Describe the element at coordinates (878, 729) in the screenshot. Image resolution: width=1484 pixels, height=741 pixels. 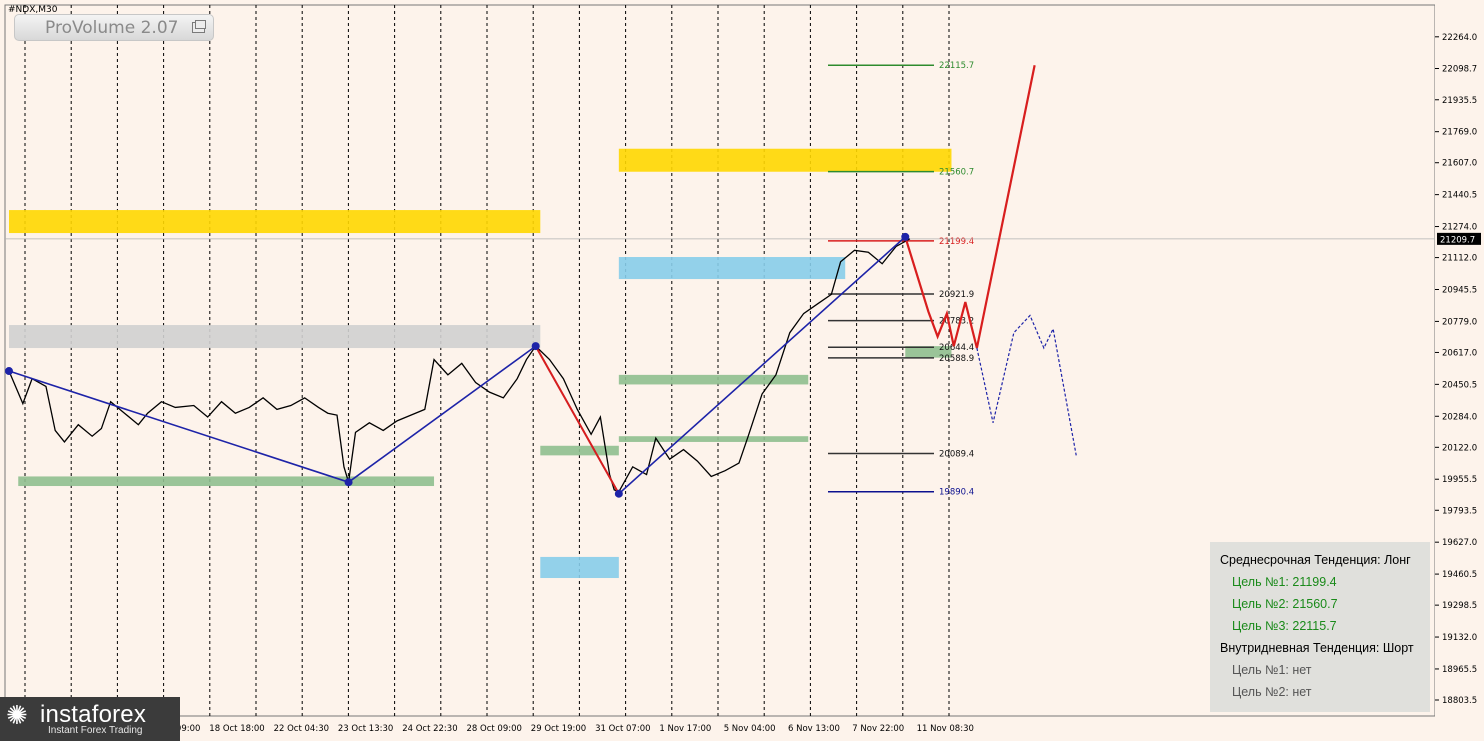
I see `x-tick-label: 7 Nov 22:00` at that location.